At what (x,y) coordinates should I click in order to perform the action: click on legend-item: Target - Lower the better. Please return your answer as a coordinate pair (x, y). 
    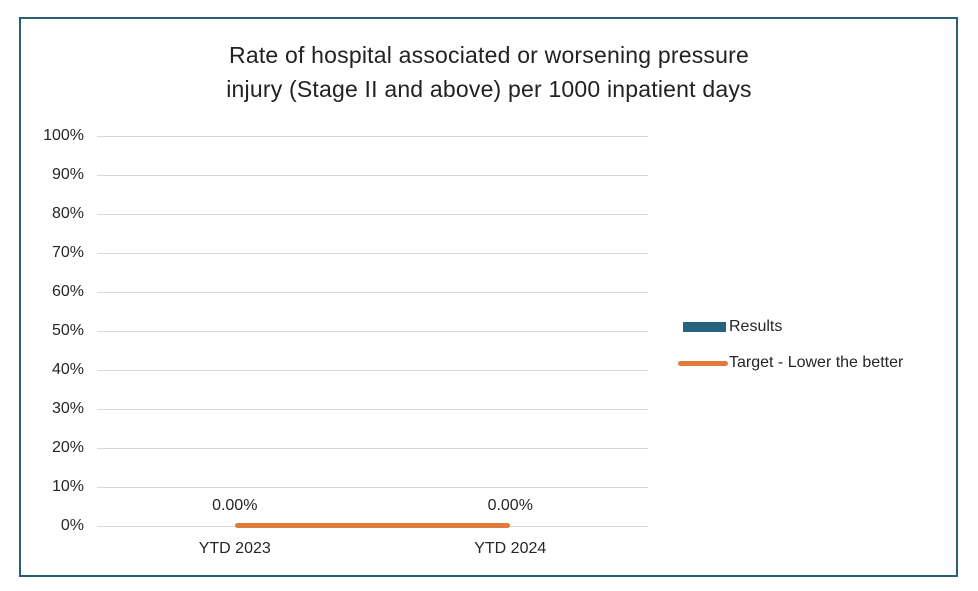
    Looking at the image, I should click on (790, 363).